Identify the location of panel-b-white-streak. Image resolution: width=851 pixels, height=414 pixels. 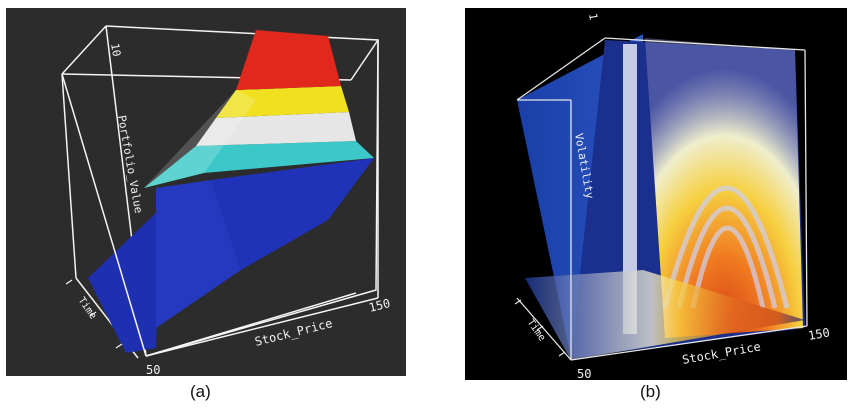
(630, 189).